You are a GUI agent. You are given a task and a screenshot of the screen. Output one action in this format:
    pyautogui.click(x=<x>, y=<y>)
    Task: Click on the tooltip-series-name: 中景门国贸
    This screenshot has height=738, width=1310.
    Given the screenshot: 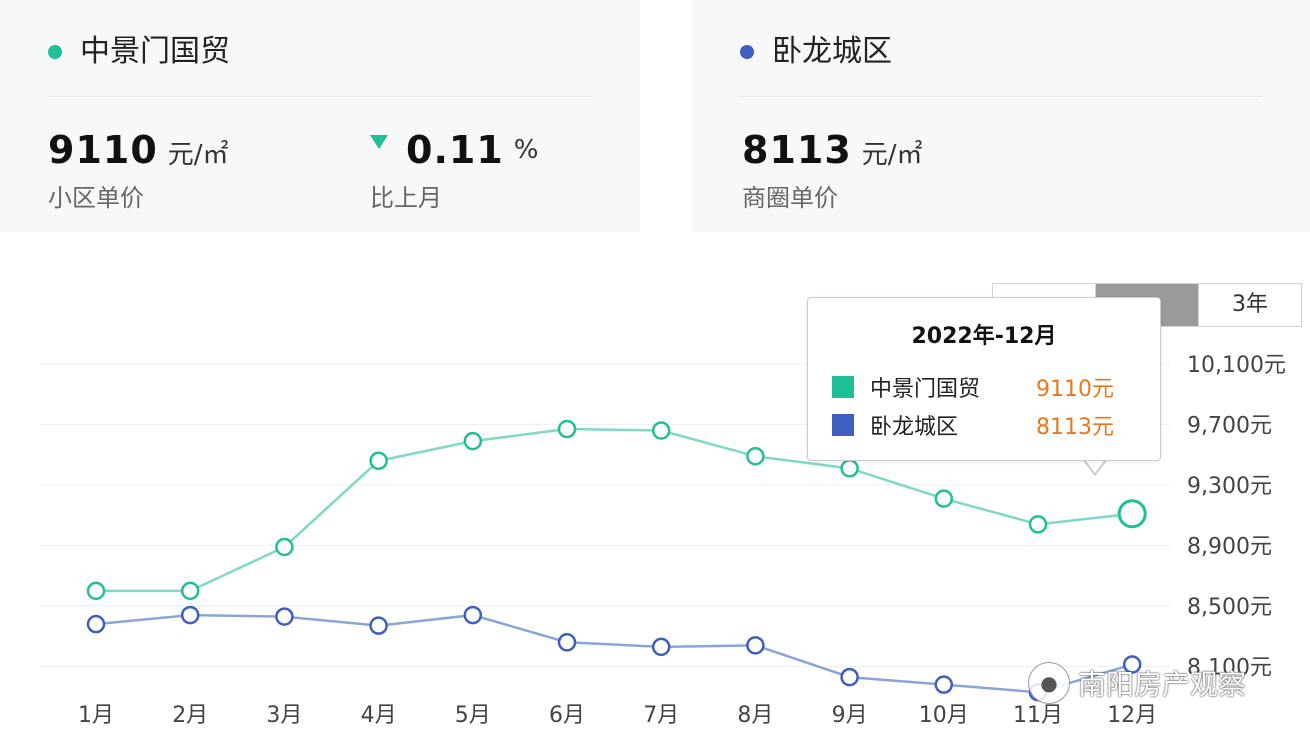 What is the action you would take?
    pyautogui.click(x=925, y=389)
    